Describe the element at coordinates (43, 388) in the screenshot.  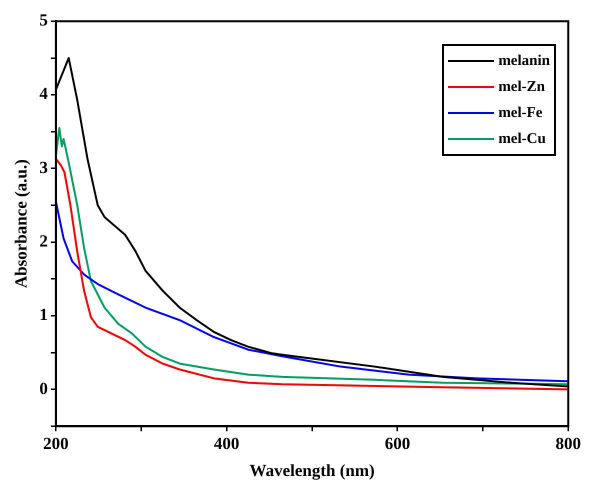
I see `y-tick-label: 0` at that location.